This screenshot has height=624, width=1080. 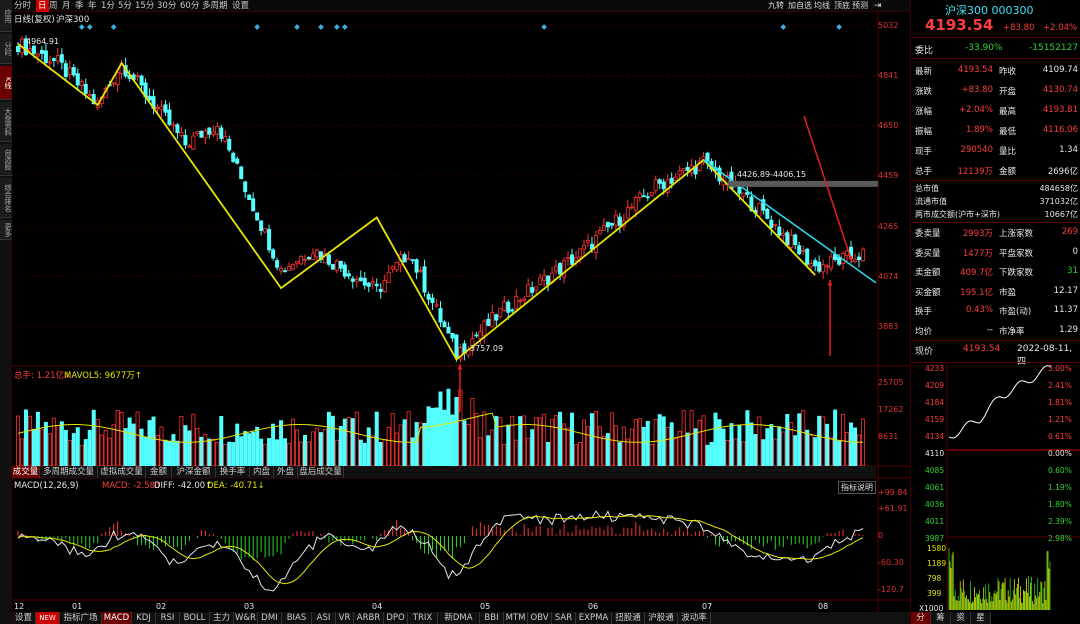 I want to click on indicator-tab-24: 波动率, so click(x=694, y=618).